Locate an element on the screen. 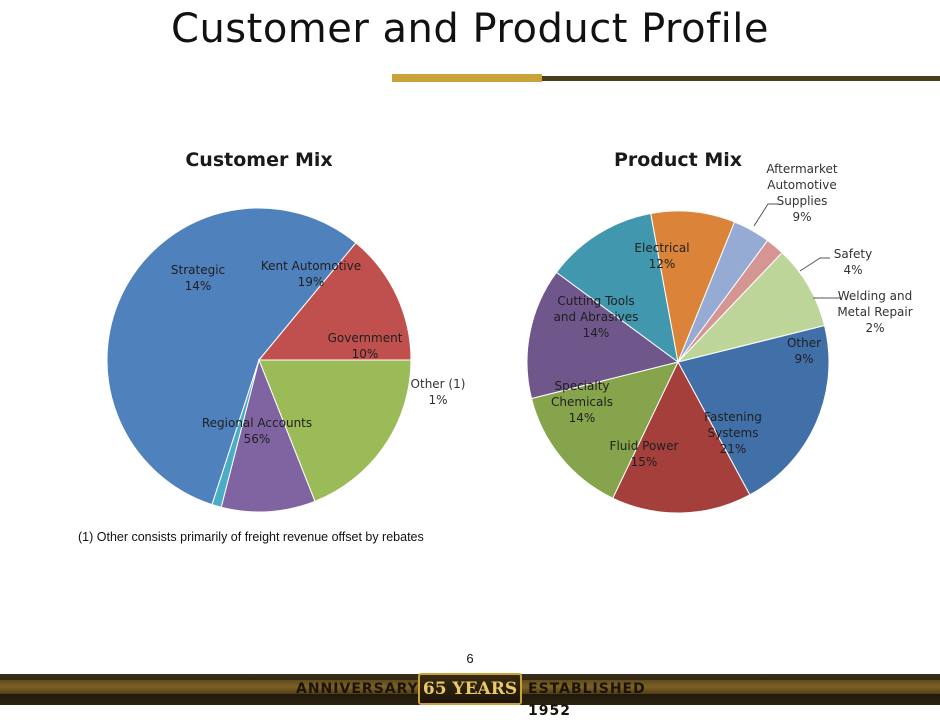 This screenshot has height=722, width=940. slice-label-text: Welding and is located at coordinates (875, 296).